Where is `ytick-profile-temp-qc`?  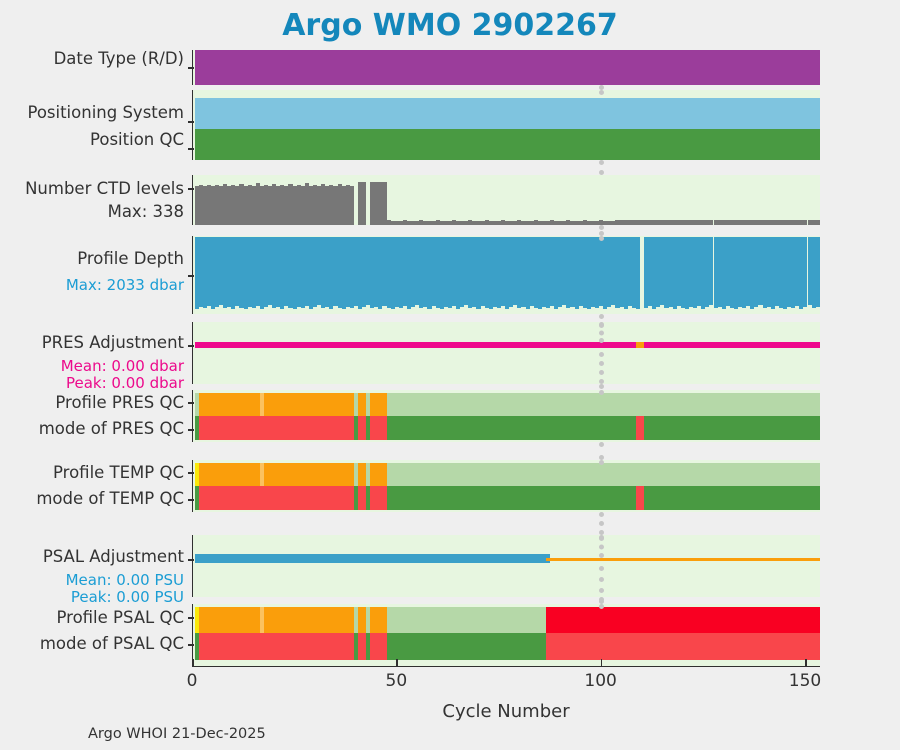
ytick-profile-temp-qc is located at coordinates (191, 473).